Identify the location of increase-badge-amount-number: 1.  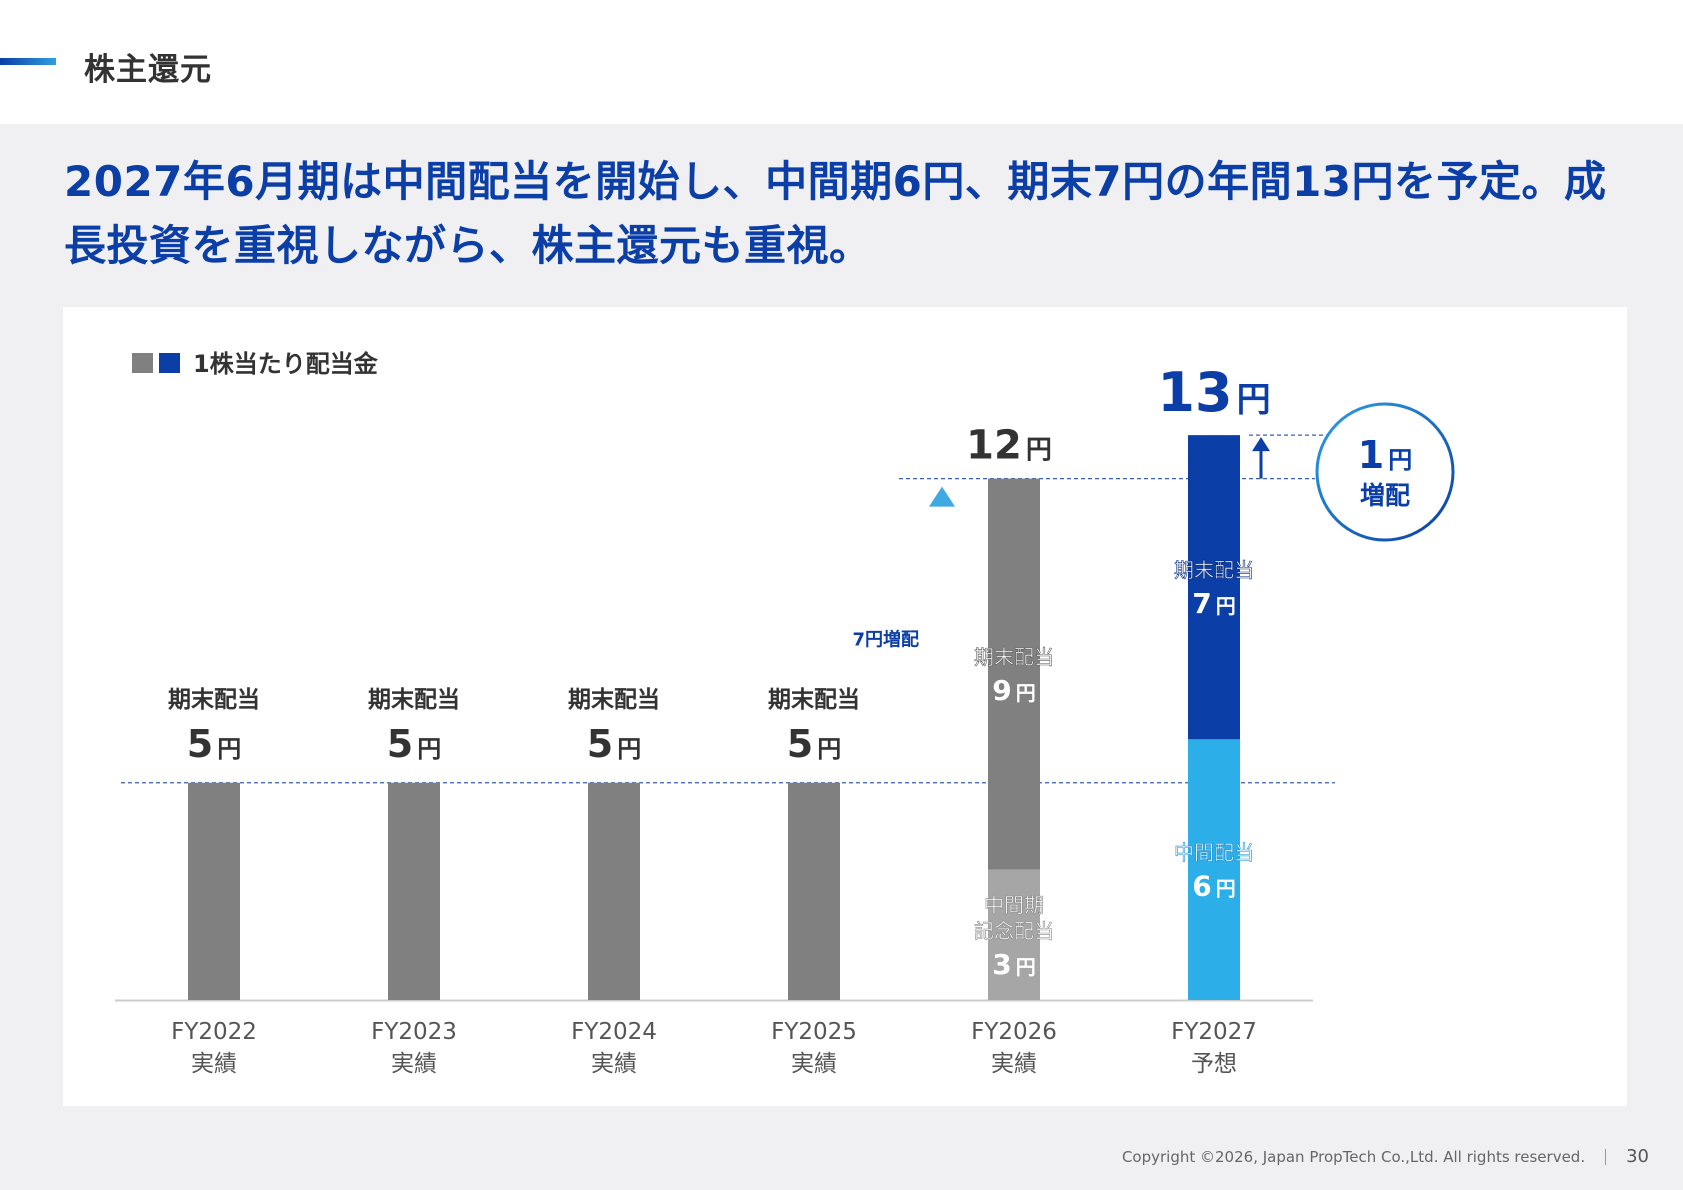
(1371, 455).